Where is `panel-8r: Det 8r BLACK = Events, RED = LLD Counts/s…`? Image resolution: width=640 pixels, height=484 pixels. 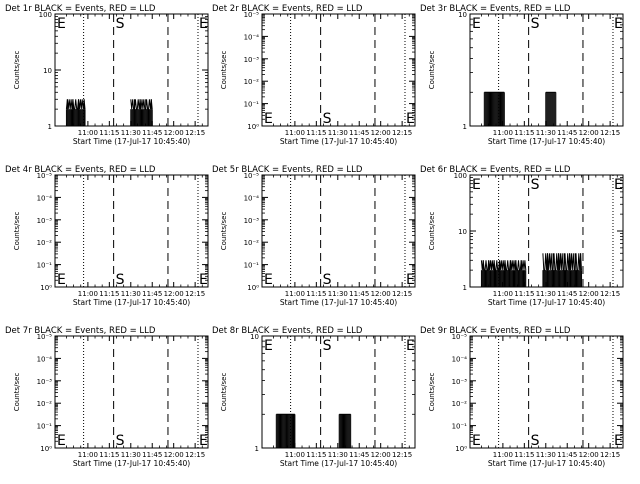 panel-8r: Det 8r BLACK = Events, RED = LLD Counts/s… is located at coordinates (314, 397).